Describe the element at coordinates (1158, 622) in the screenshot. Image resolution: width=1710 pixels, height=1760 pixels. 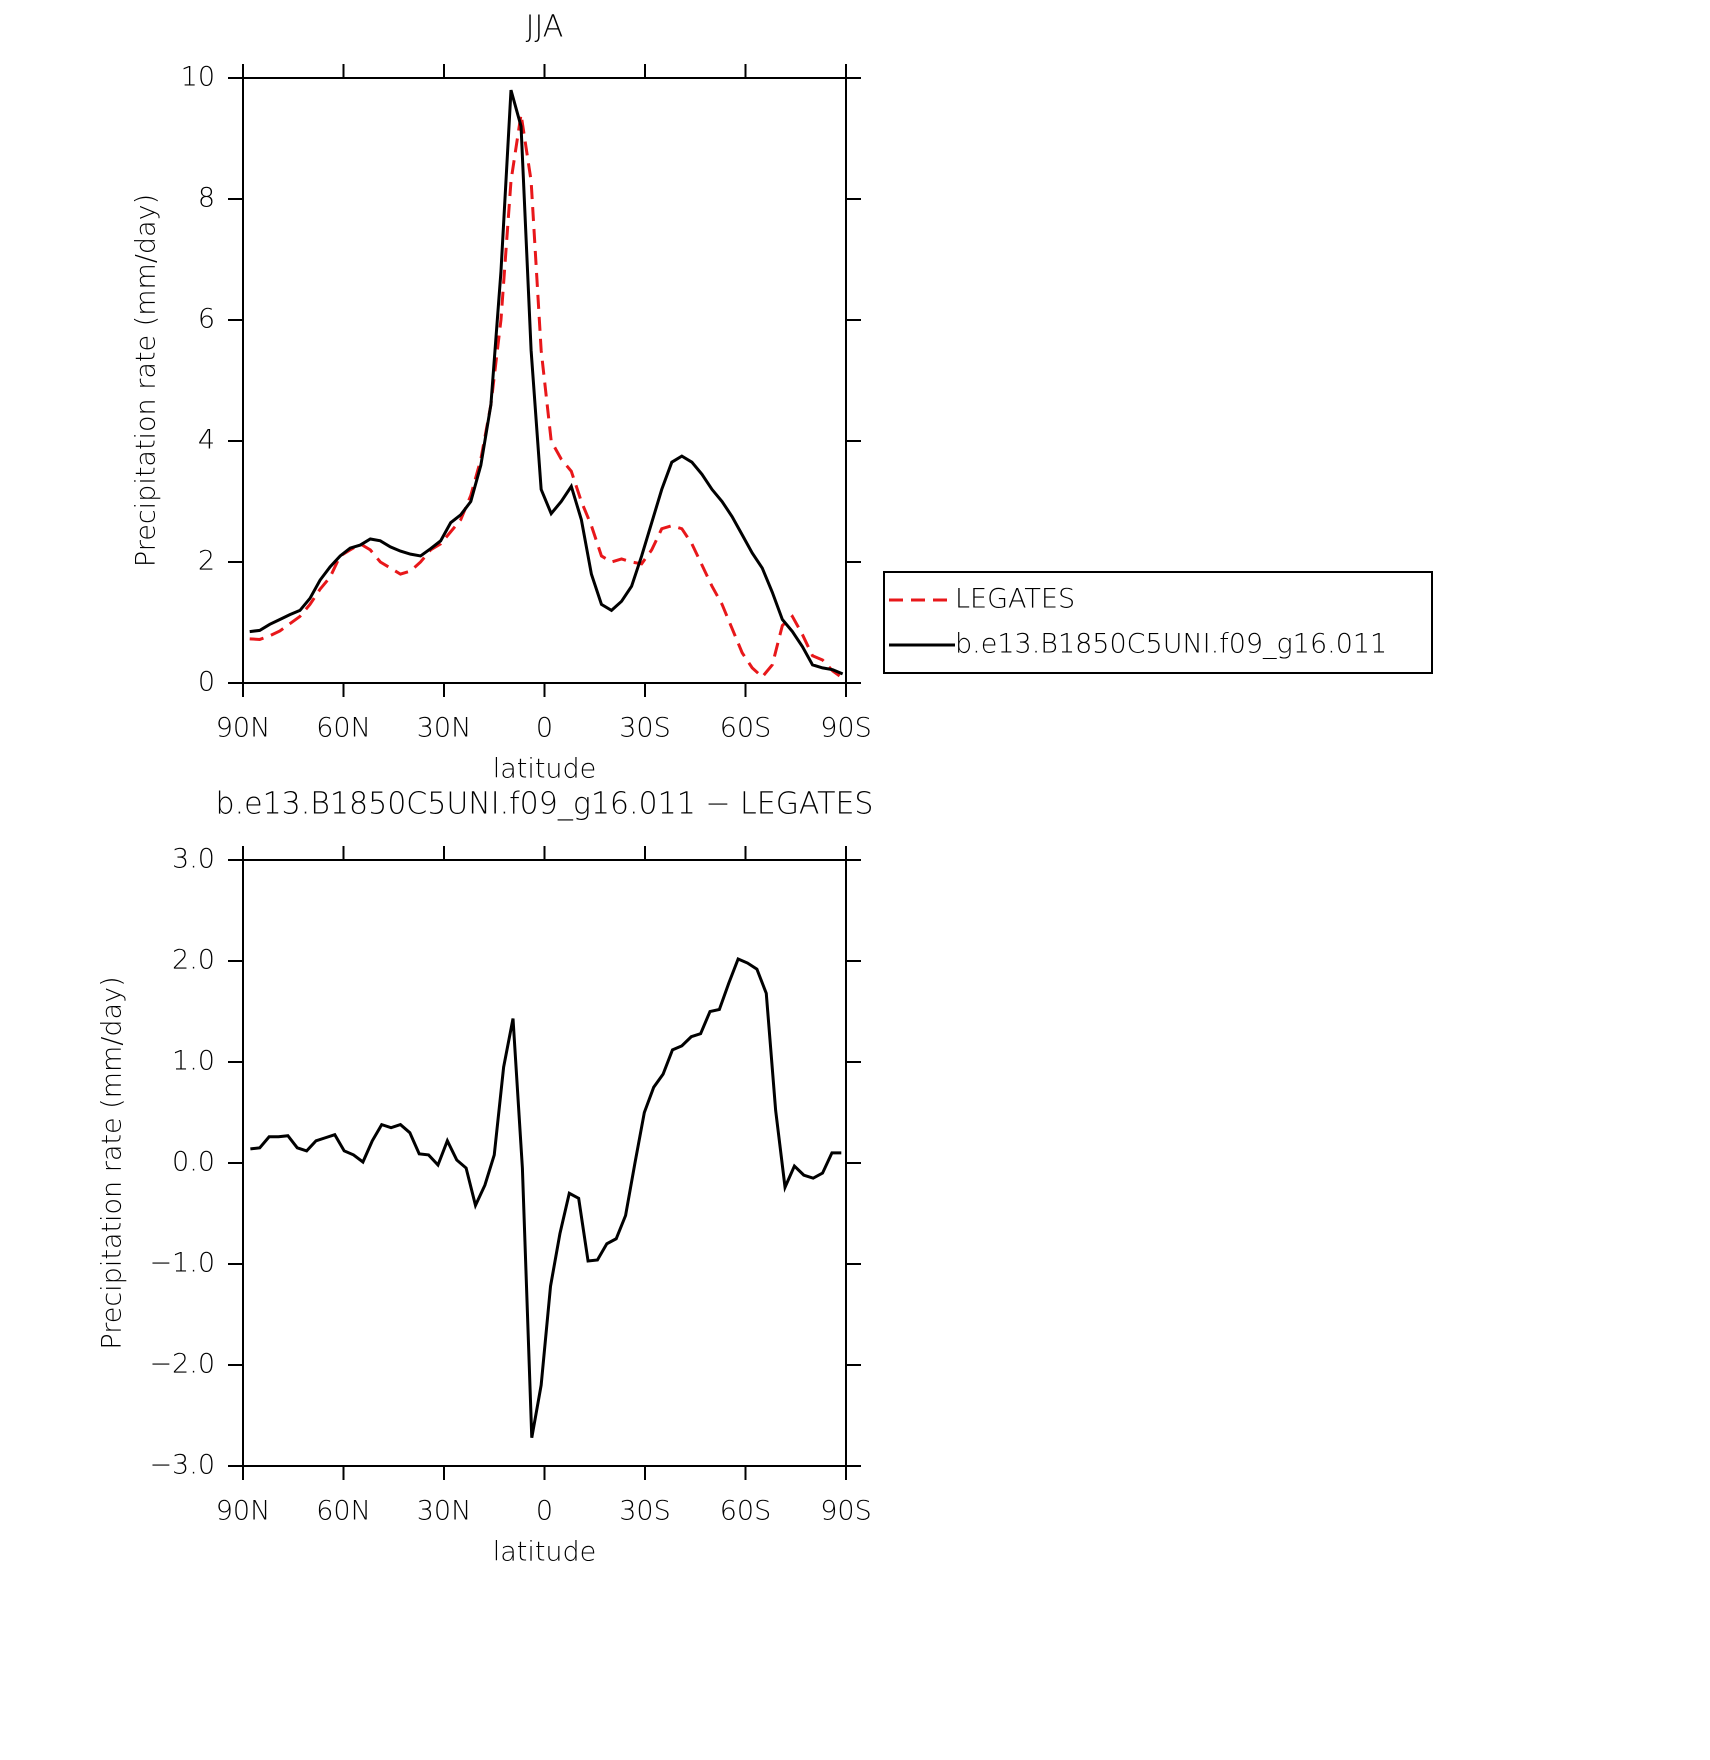
I see `legend-box` at that location.